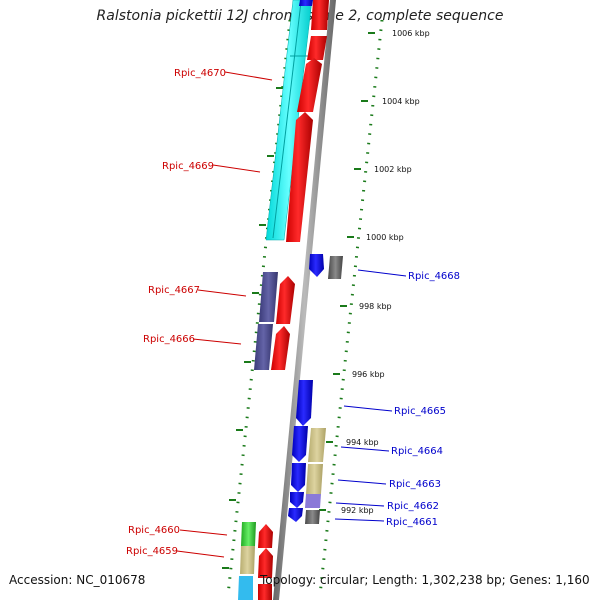  What do you see at coordinates (152, 551) in the screenshot?
I see `gene-label-left: Rpic_4659` at bounding box center [152, 551].